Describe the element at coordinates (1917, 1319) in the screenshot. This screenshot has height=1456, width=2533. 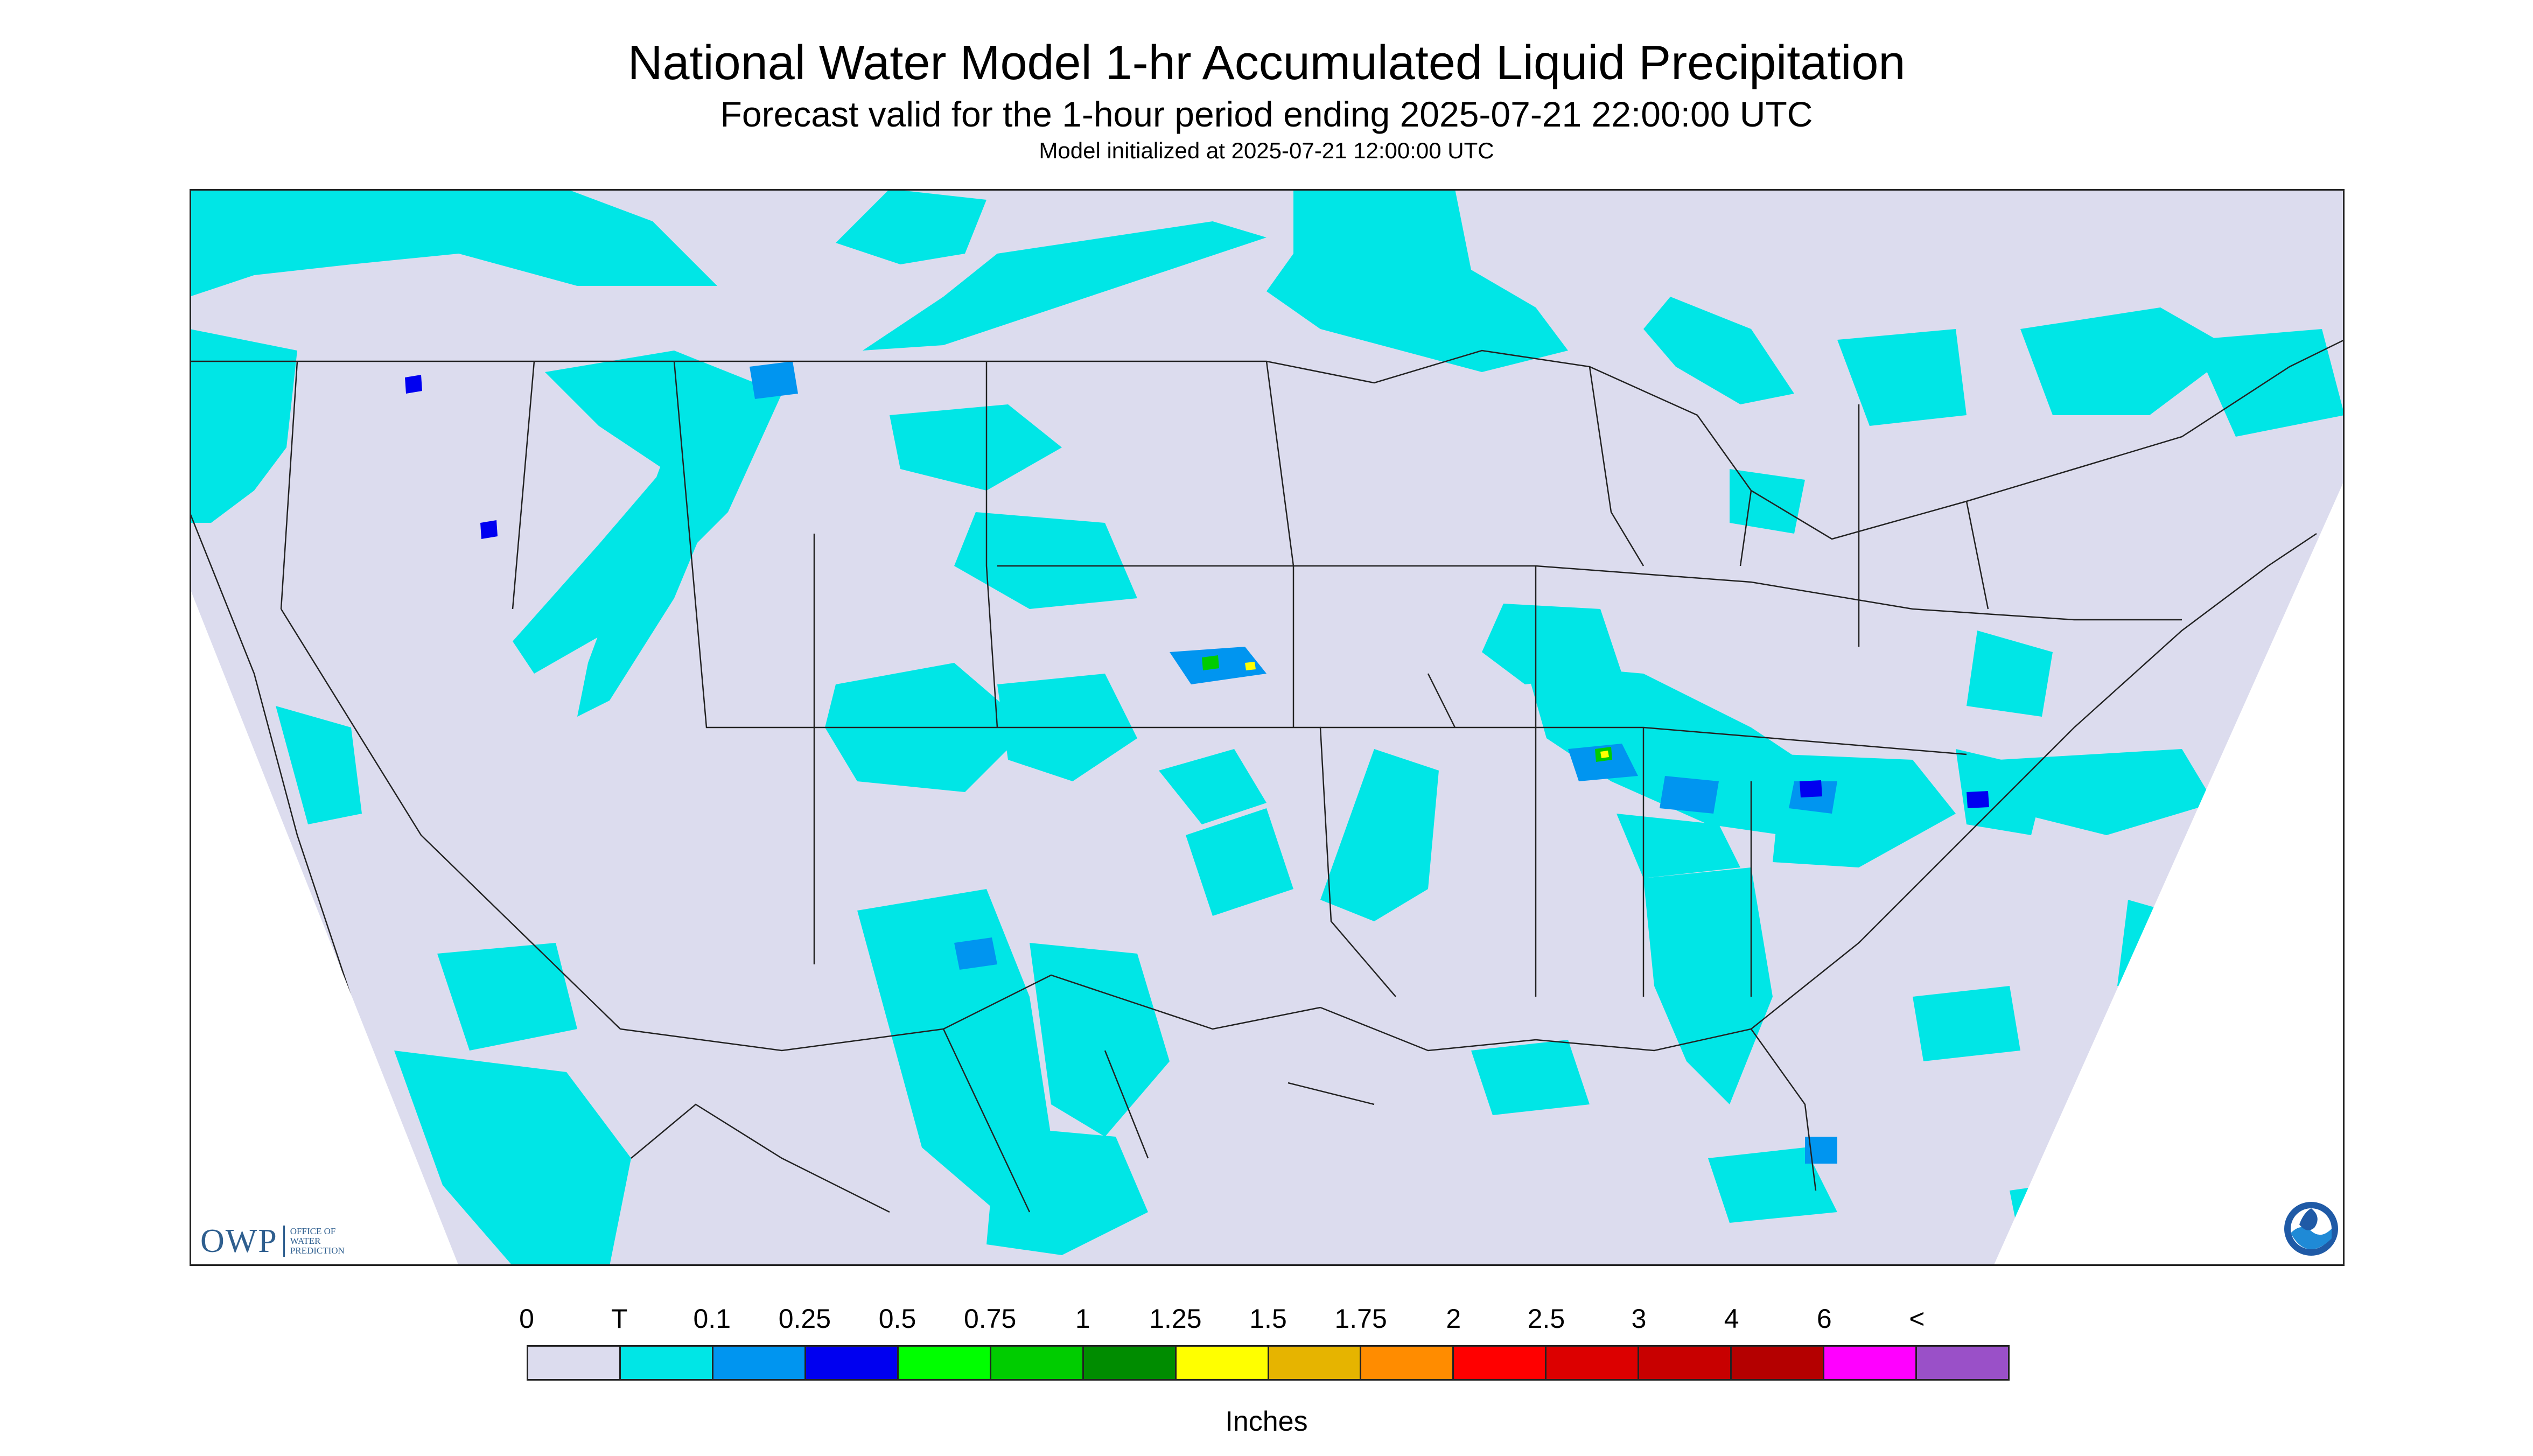
I see `legend-tick-label: <` at that location.